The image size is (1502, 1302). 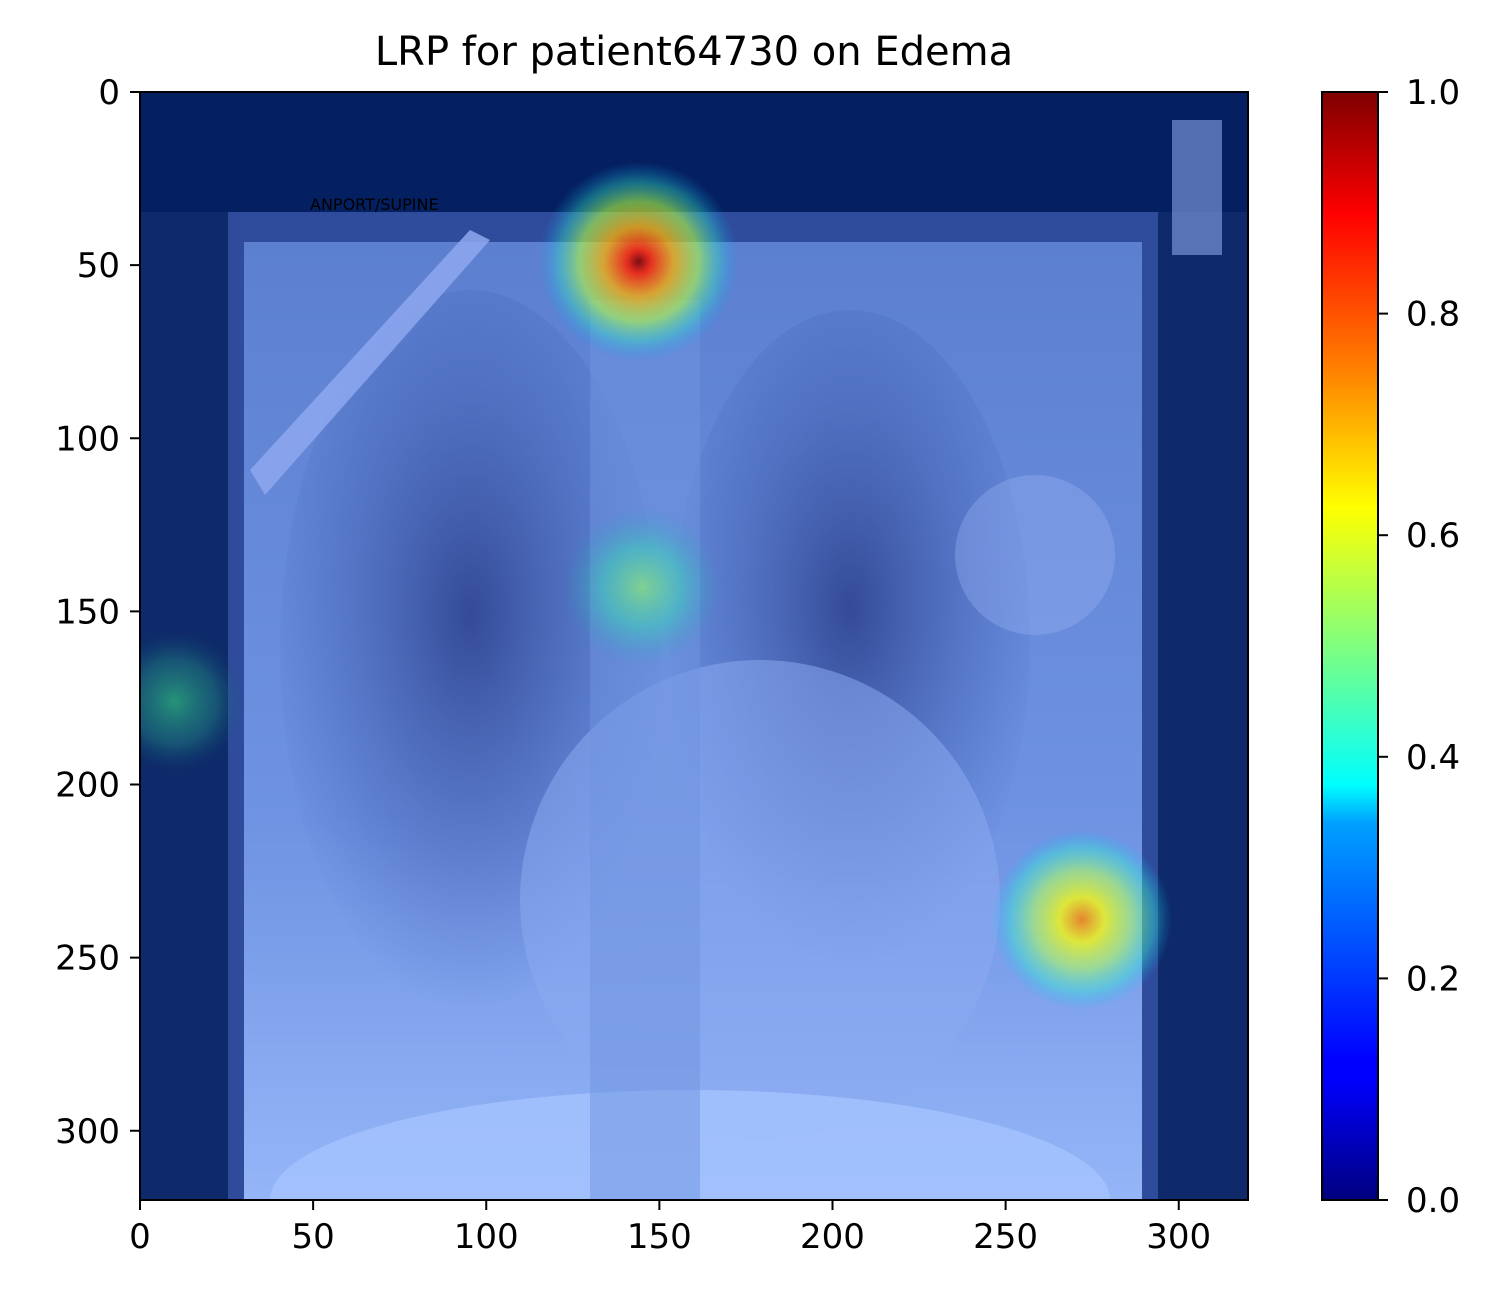 I want to click on spine, so click(x=645, y=750).